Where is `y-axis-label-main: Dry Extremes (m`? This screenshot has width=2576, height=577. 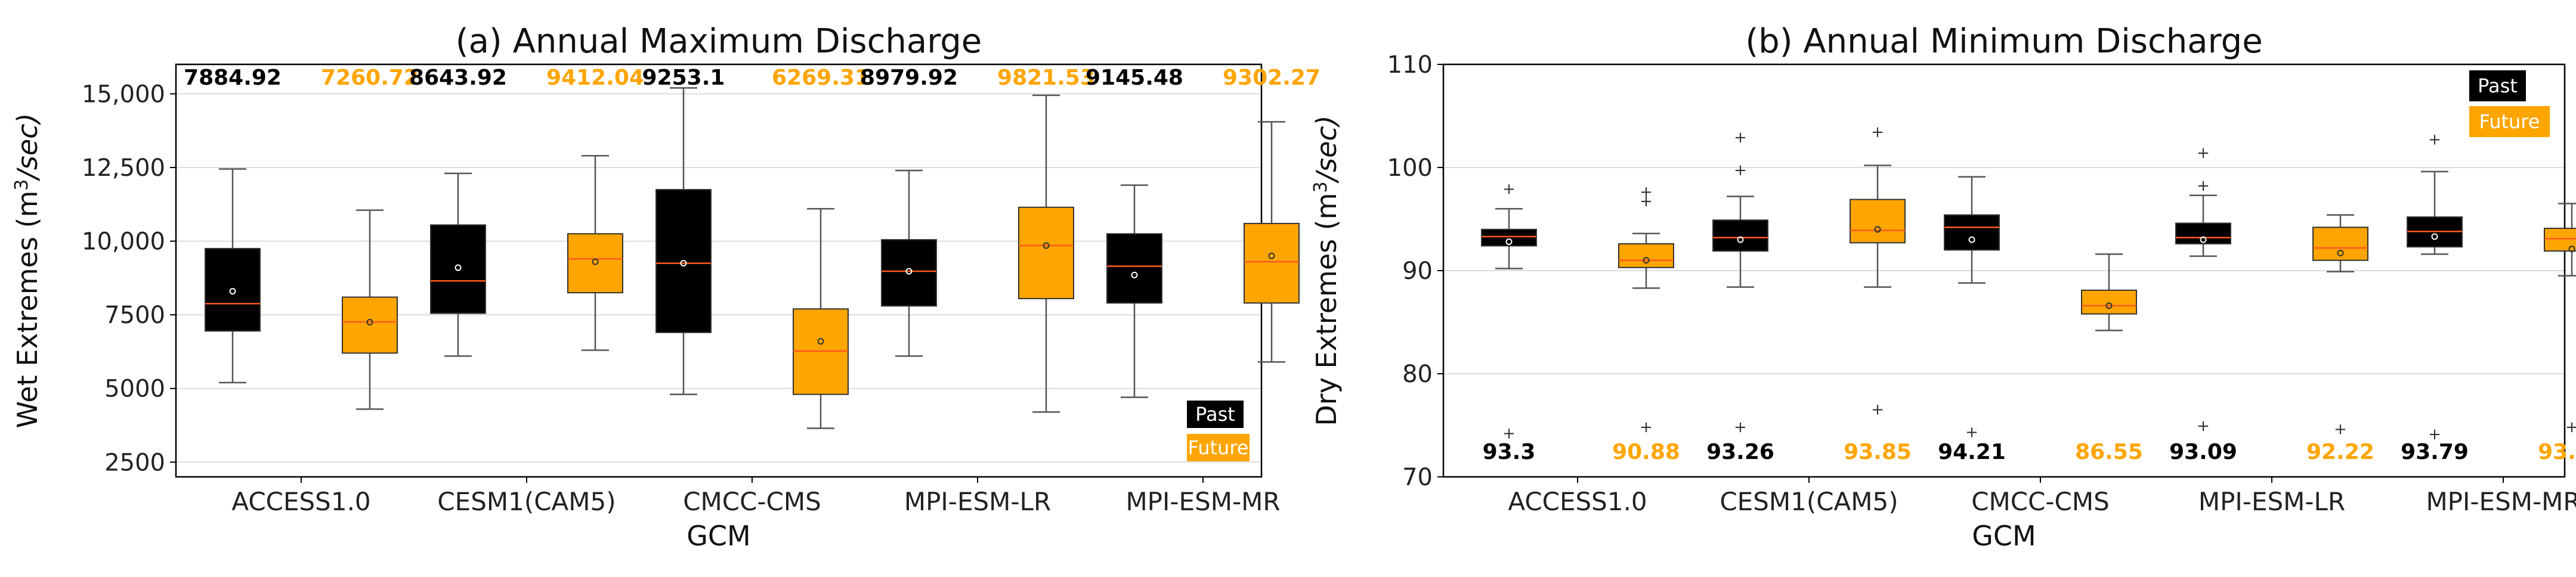 y-axis-label-main: Dry Extremes (m is located at coordinates (1326, 309).